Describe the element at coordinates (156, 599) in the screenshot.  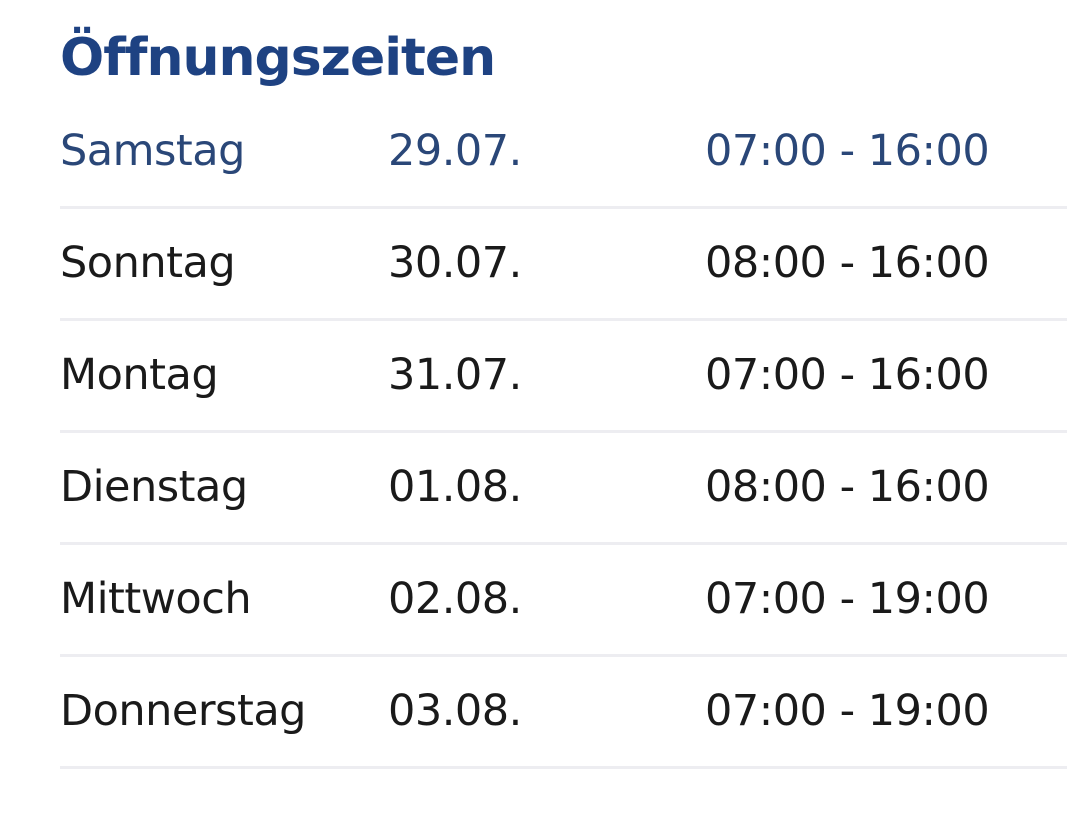
I see `day-label: Mittwoch` at that location.